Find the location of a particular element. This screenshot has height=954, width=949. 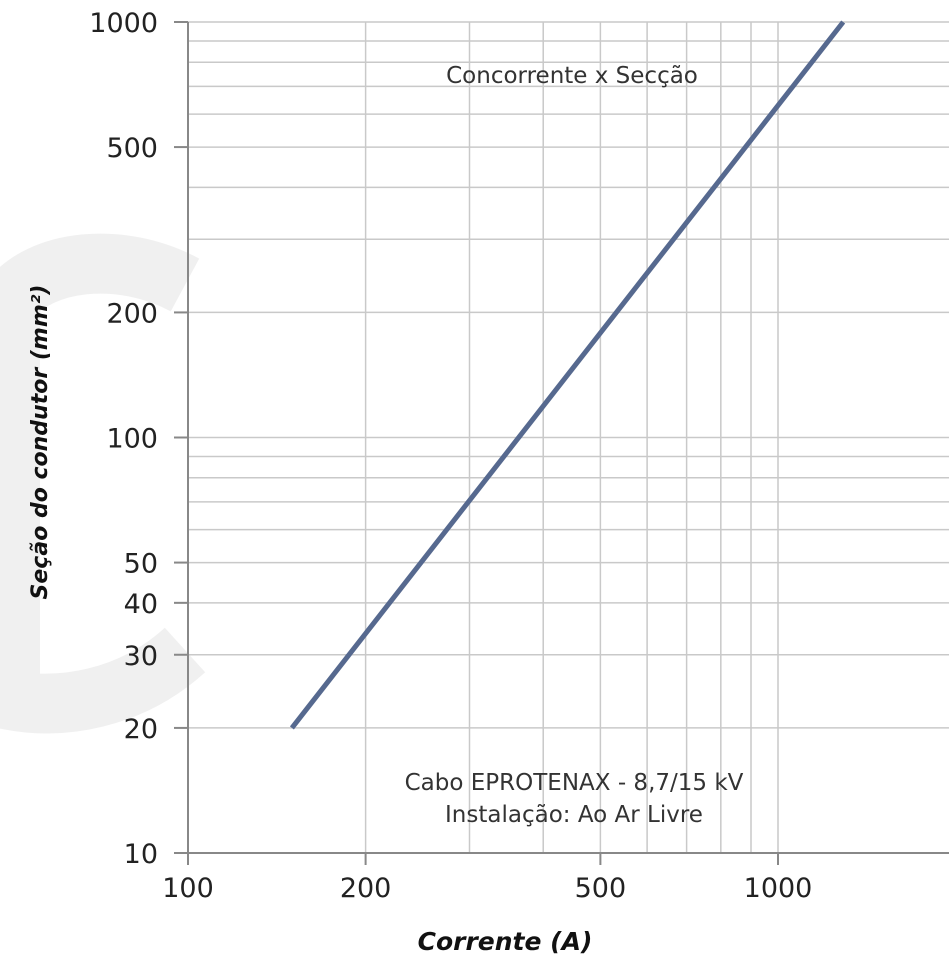

x-tick-label: 200 is located at coordinates (366, 888).